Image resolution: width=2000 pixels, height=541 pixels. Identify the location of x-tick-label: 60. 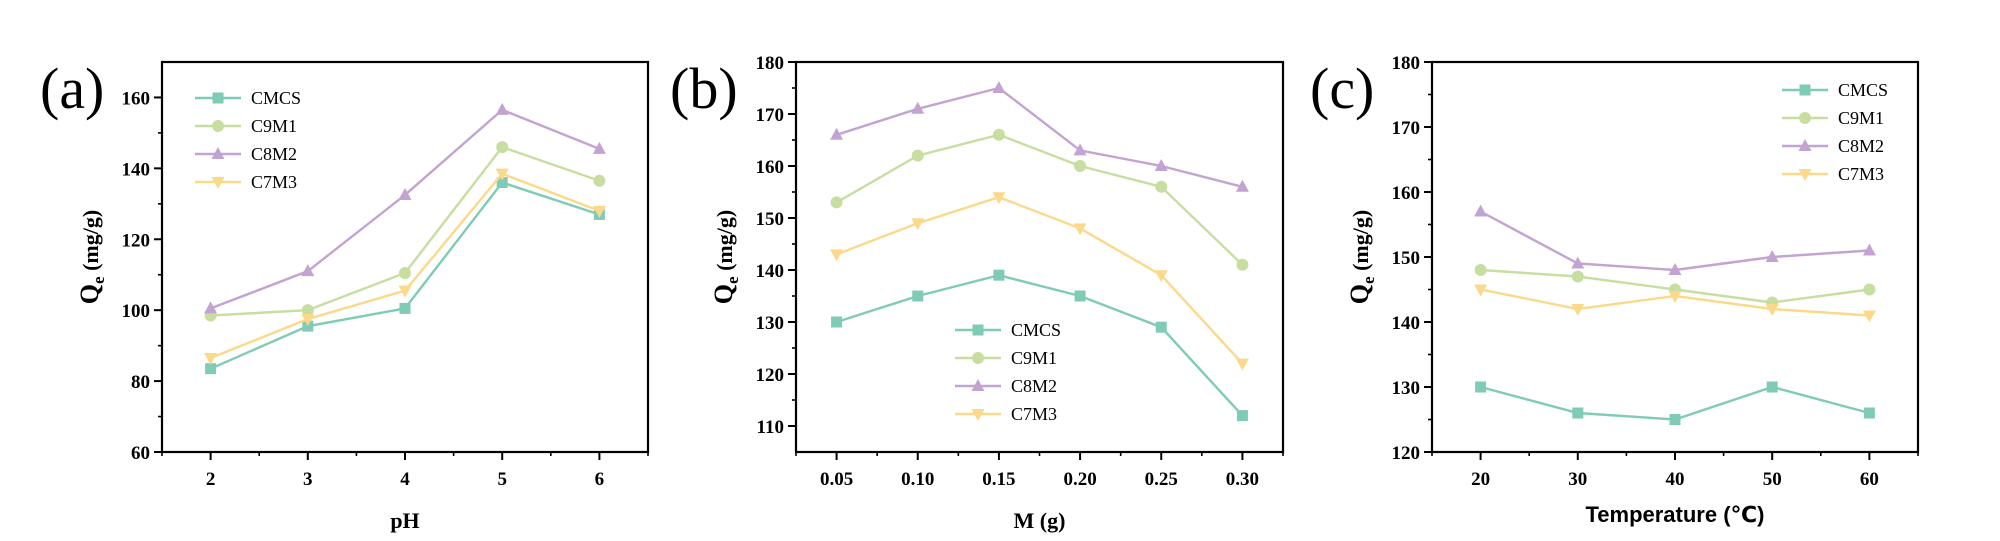
(1869, 479).